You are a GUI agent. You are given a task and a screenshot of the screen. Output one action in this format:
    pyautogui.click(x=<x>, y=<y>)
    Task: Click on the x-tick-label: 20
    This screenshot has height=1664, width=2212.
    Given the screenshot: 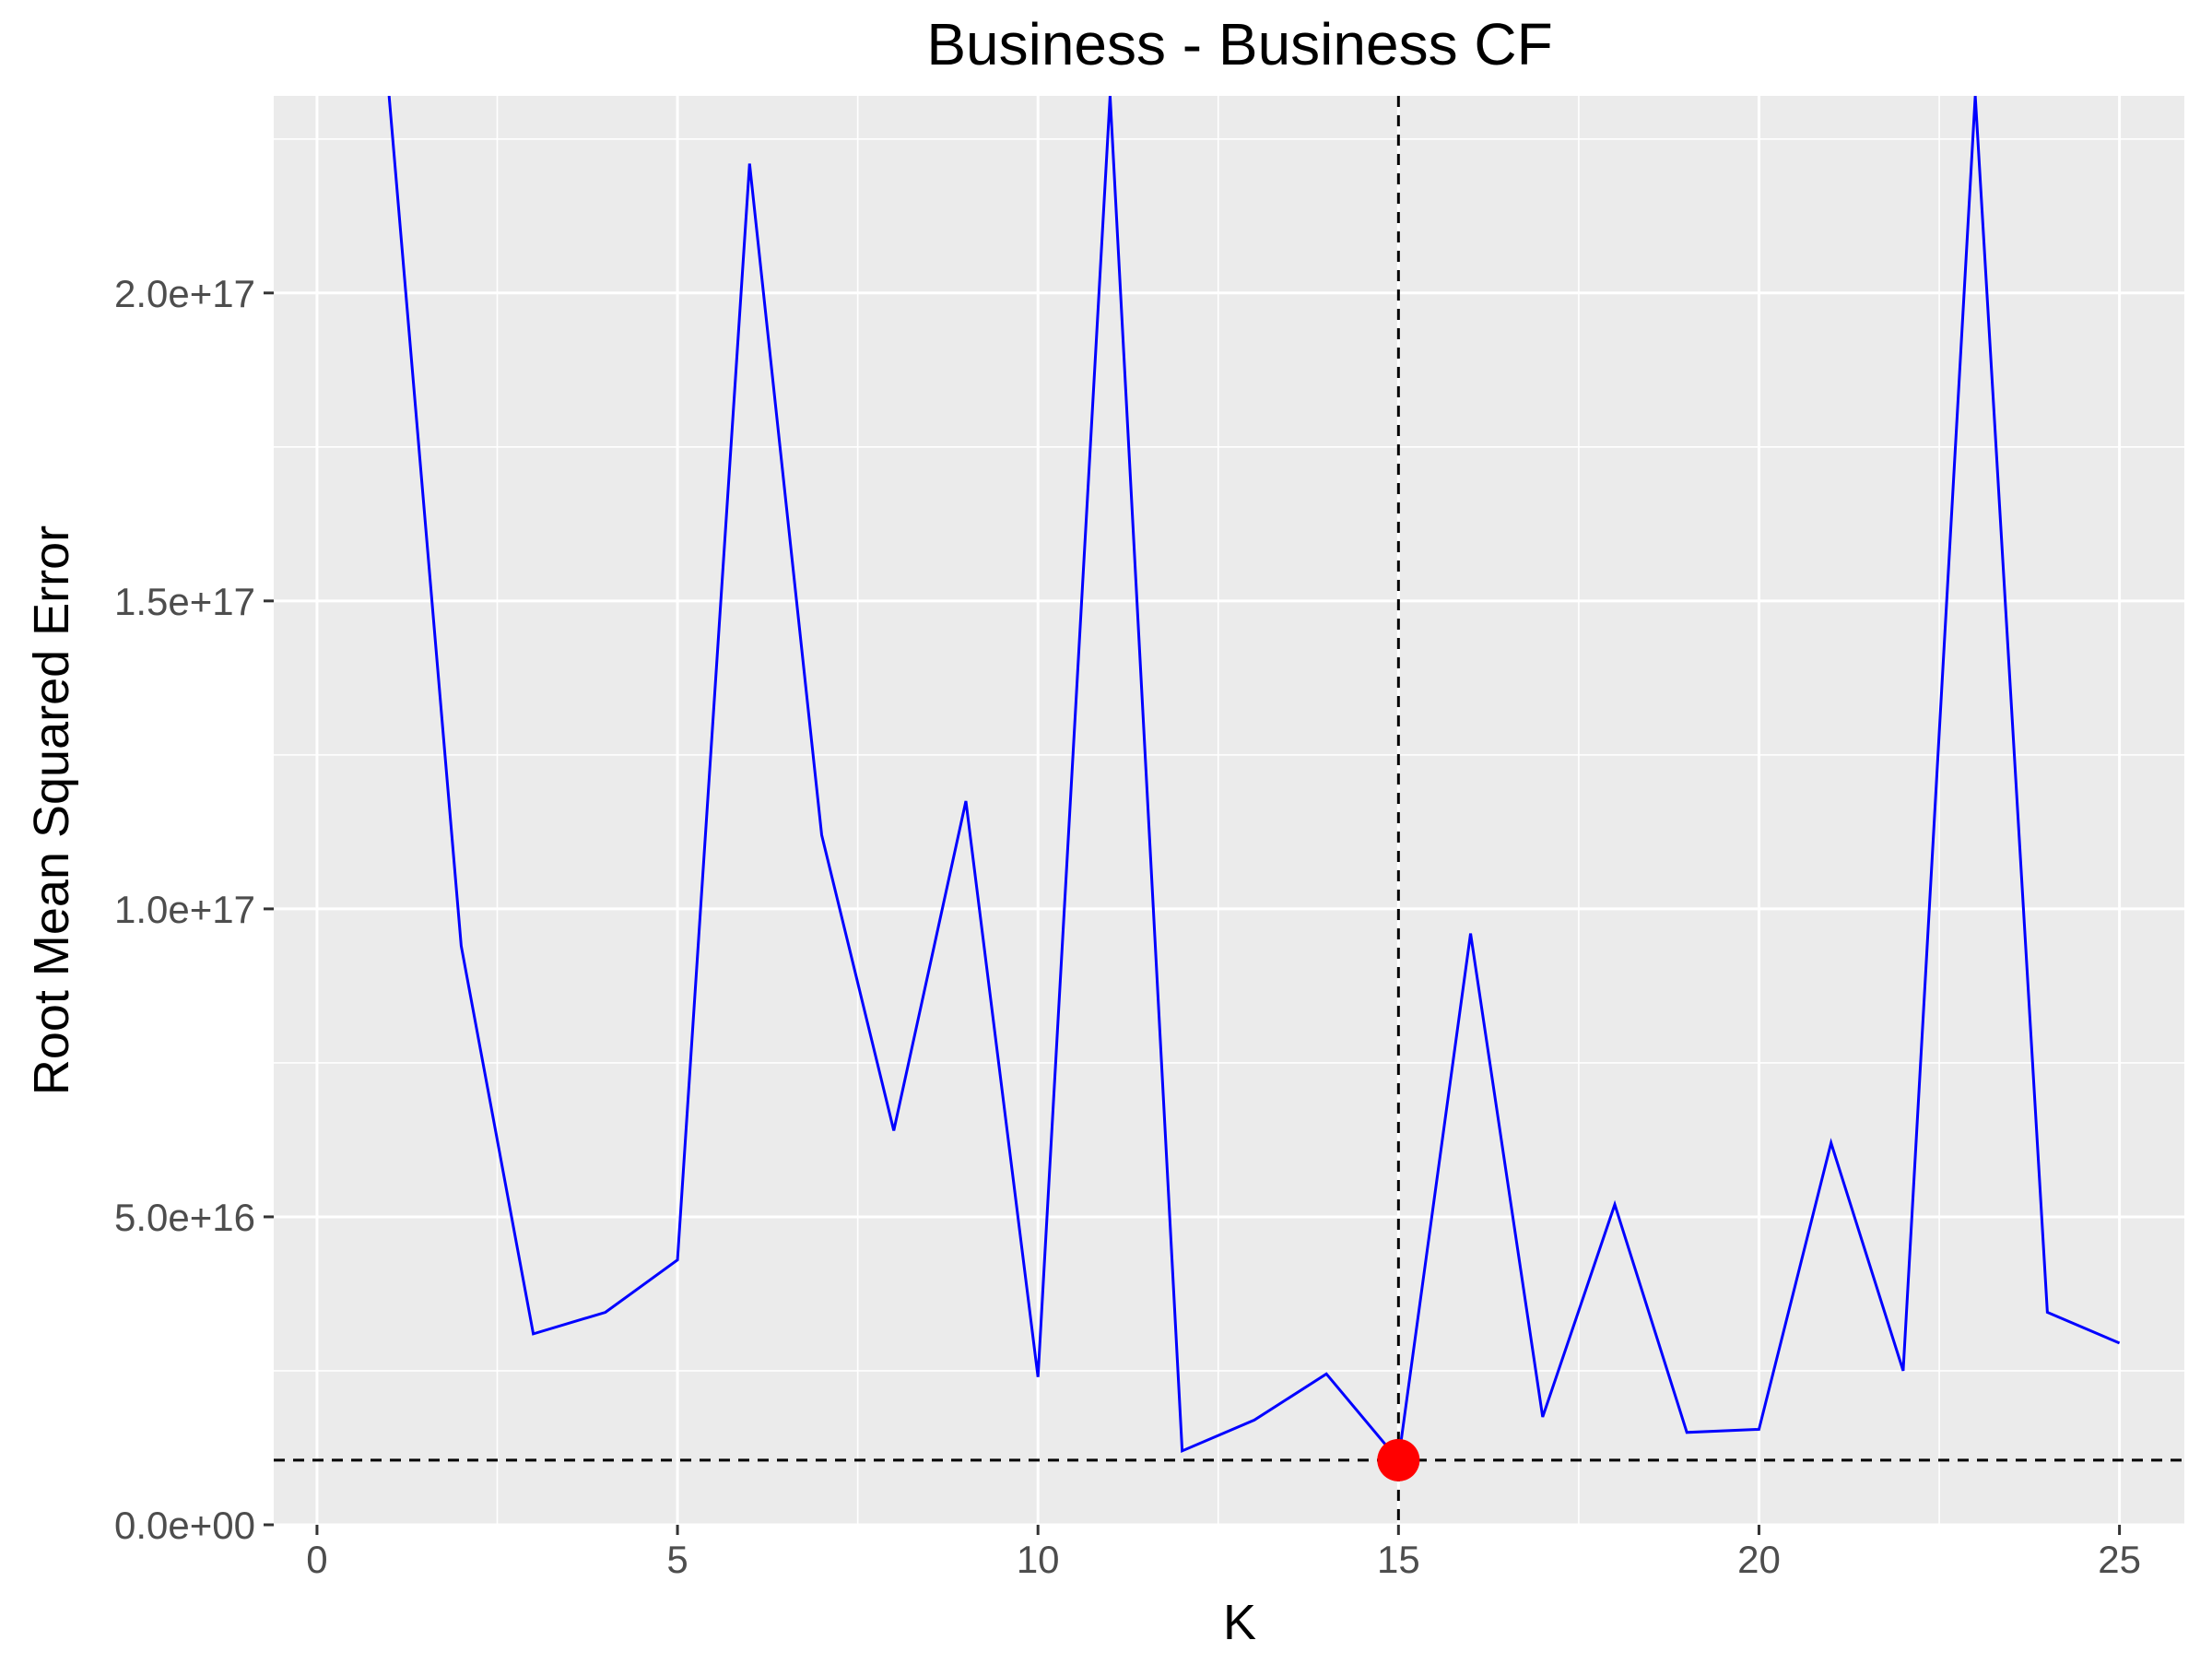 What is the action you would take?
    pyautogui.click(x=1759, y=1559)
    